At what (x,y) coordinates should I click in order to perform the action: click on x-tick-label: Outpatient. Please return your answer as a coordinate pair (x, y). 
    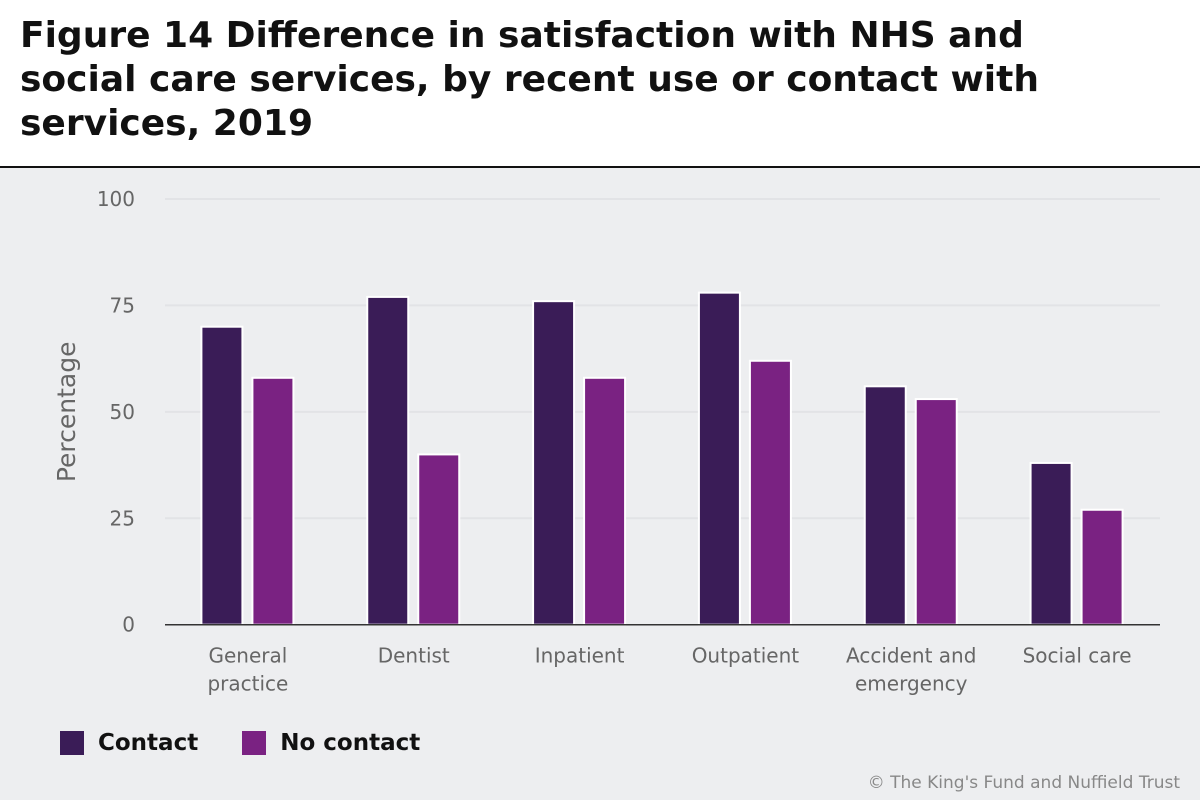
    Looking at the image, I should click on (746, 656).